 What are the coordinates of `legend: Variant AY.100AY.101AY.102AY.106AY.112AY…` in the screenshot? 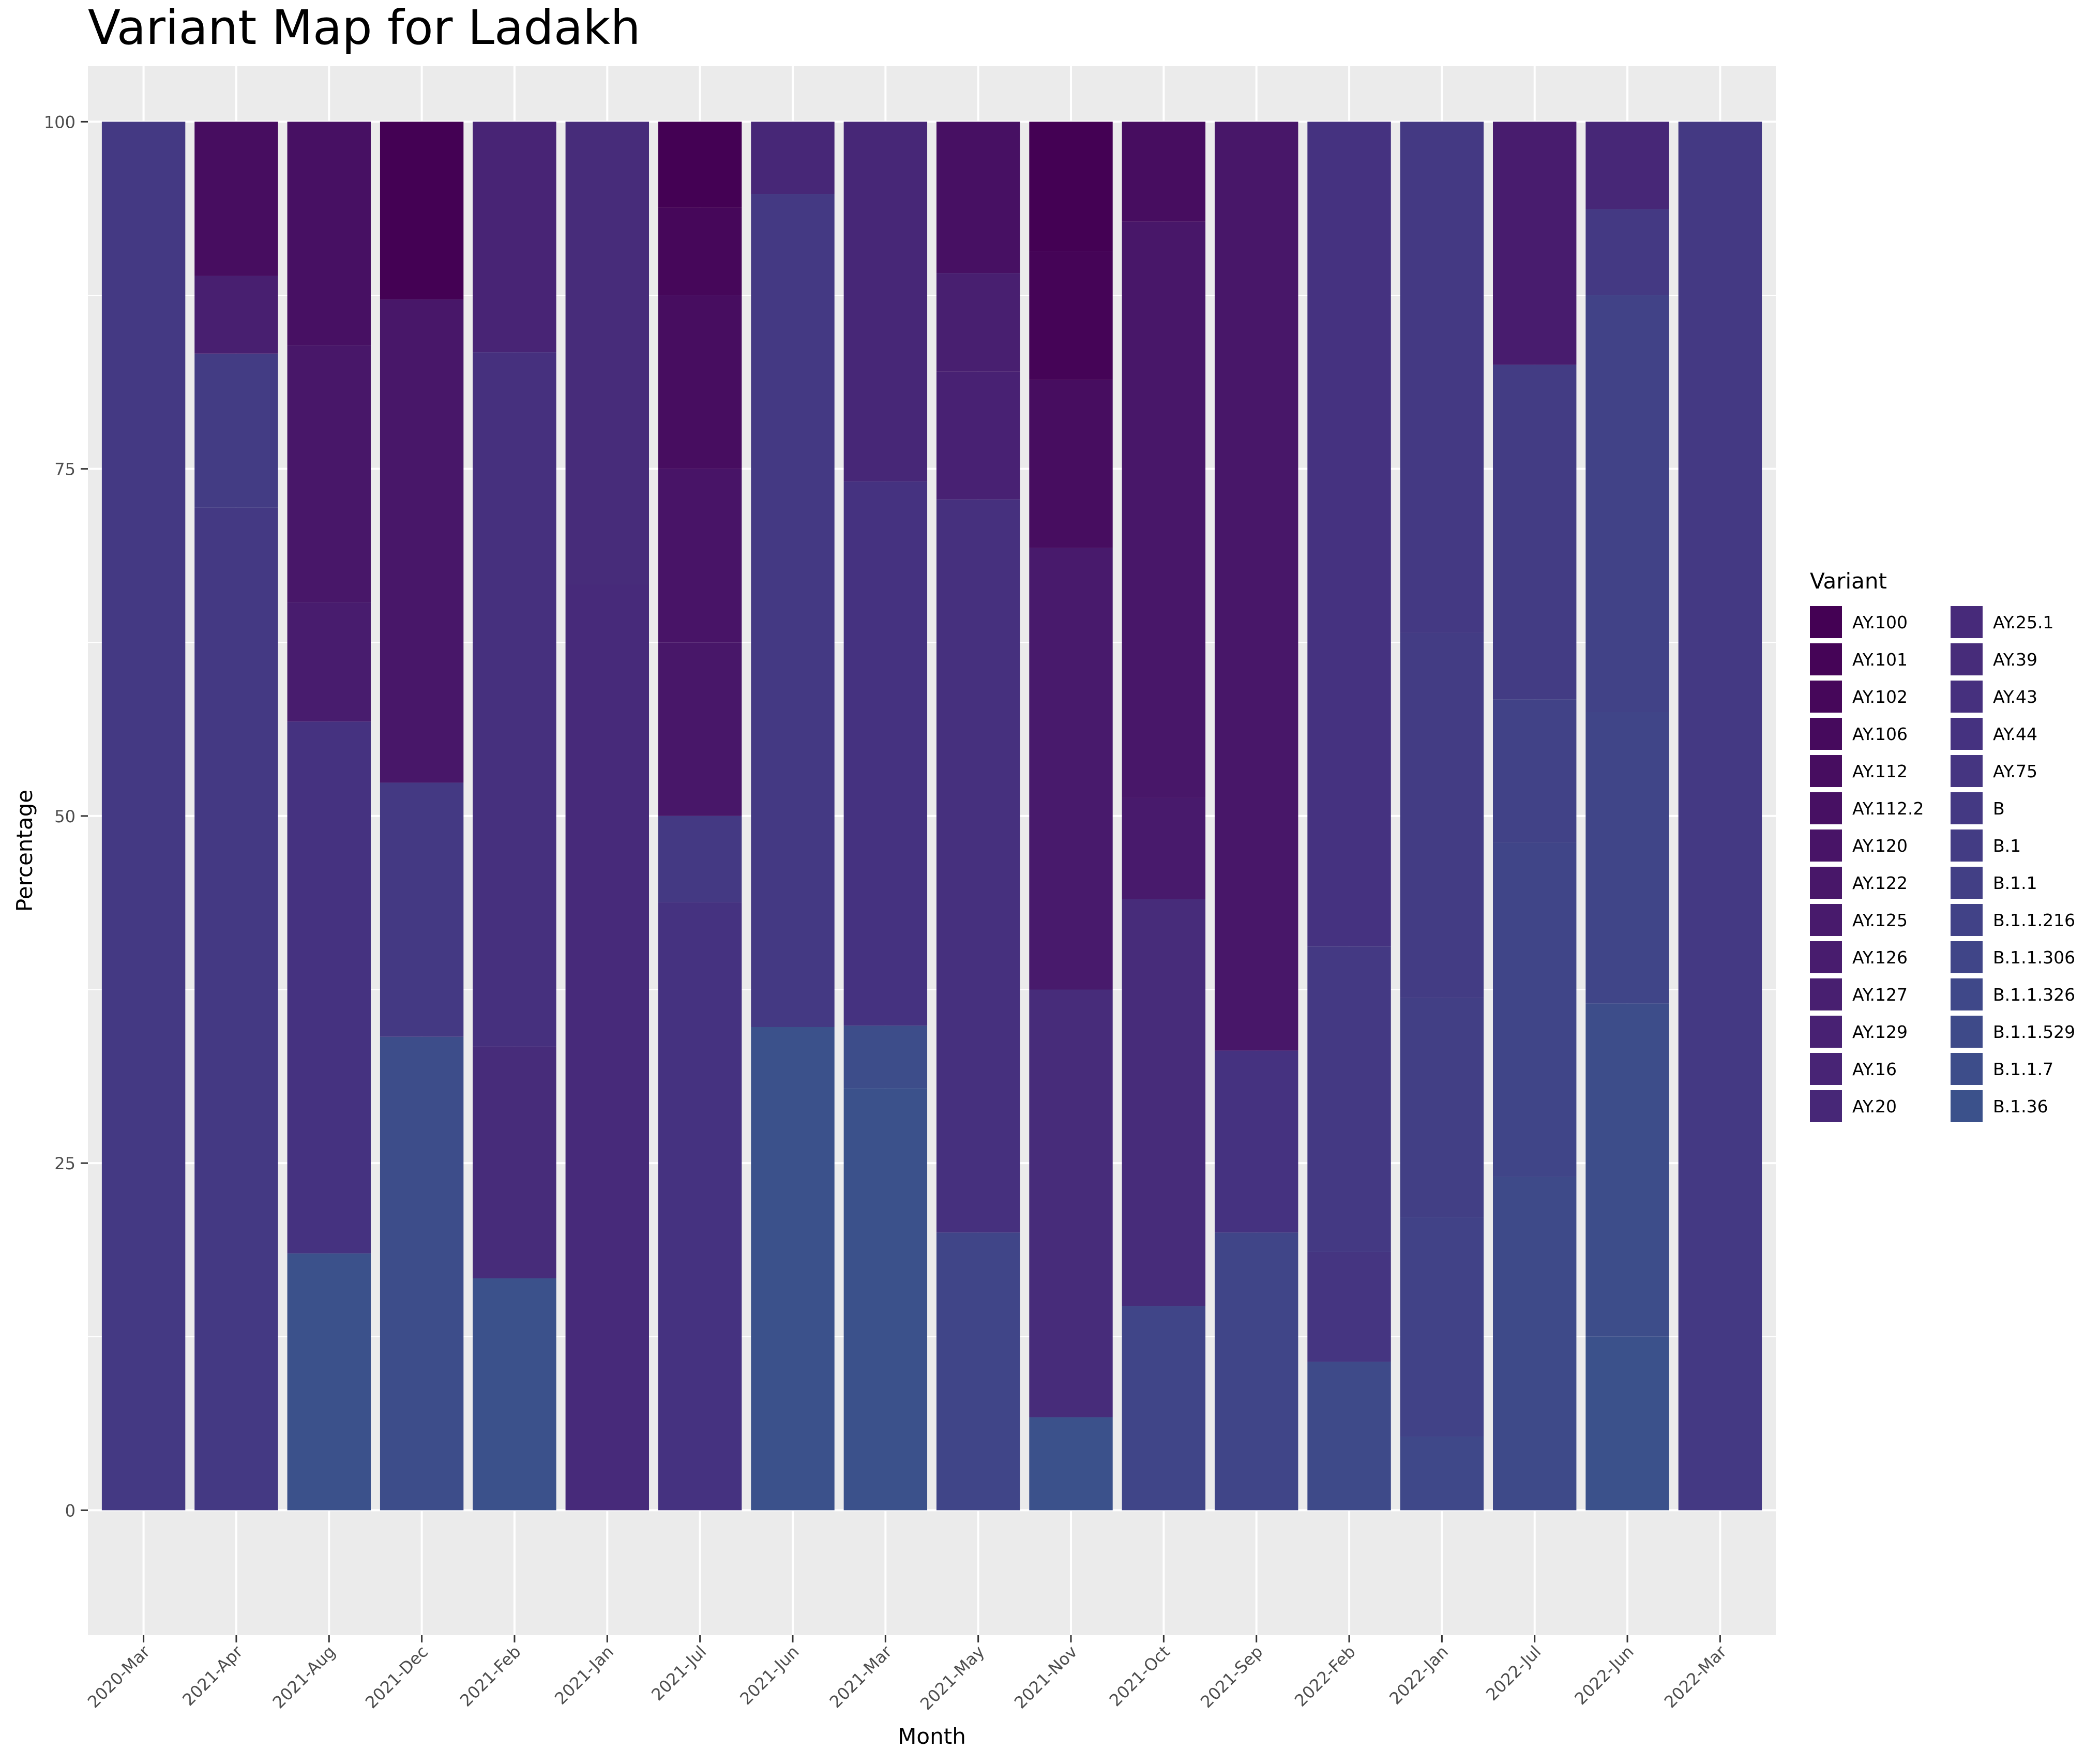 It's located at (1943, 845).